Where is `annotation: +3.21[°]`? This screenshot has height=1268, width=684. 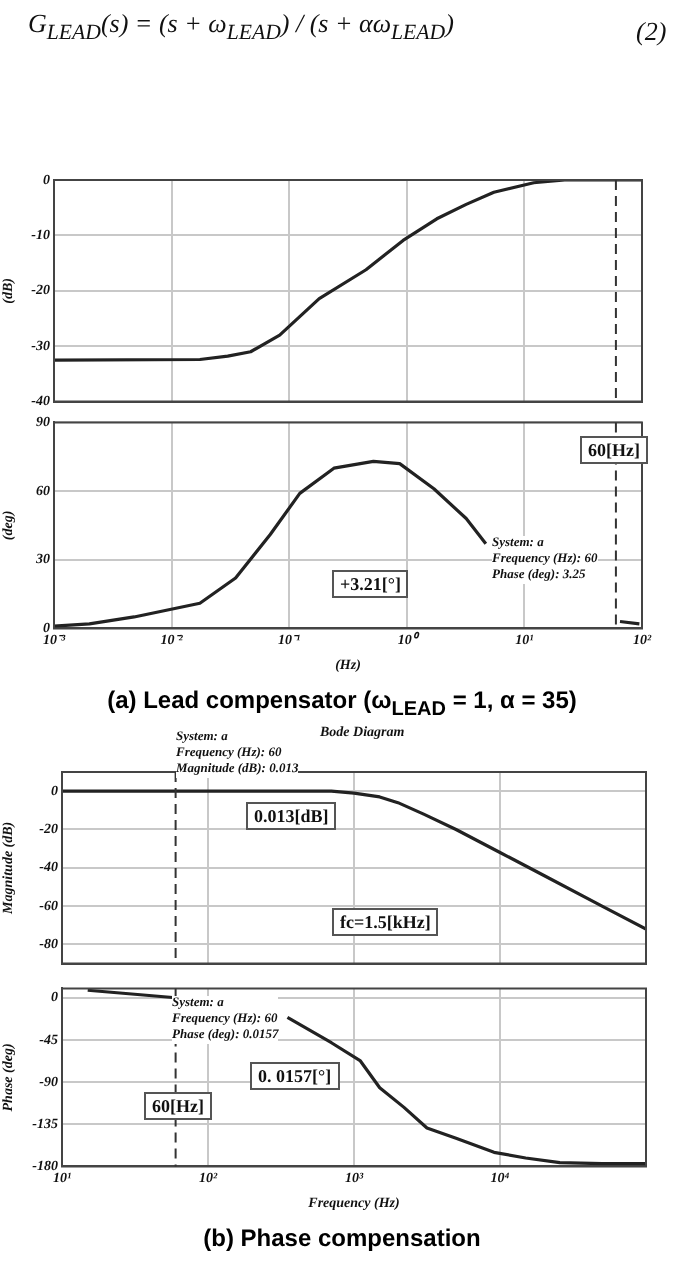 annotation: +3.21[°] is located at coordinates (370, 584).